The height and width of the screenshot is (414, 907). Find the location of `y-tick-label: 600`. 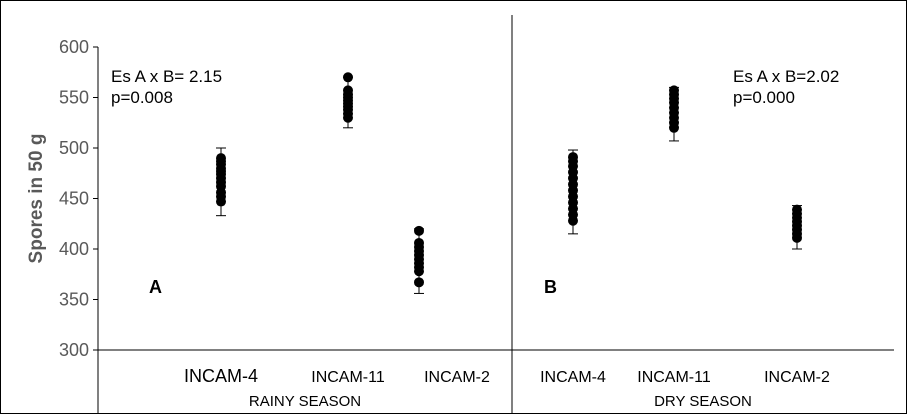

y-tick-label: 600 is located at coordinates (74, 47).